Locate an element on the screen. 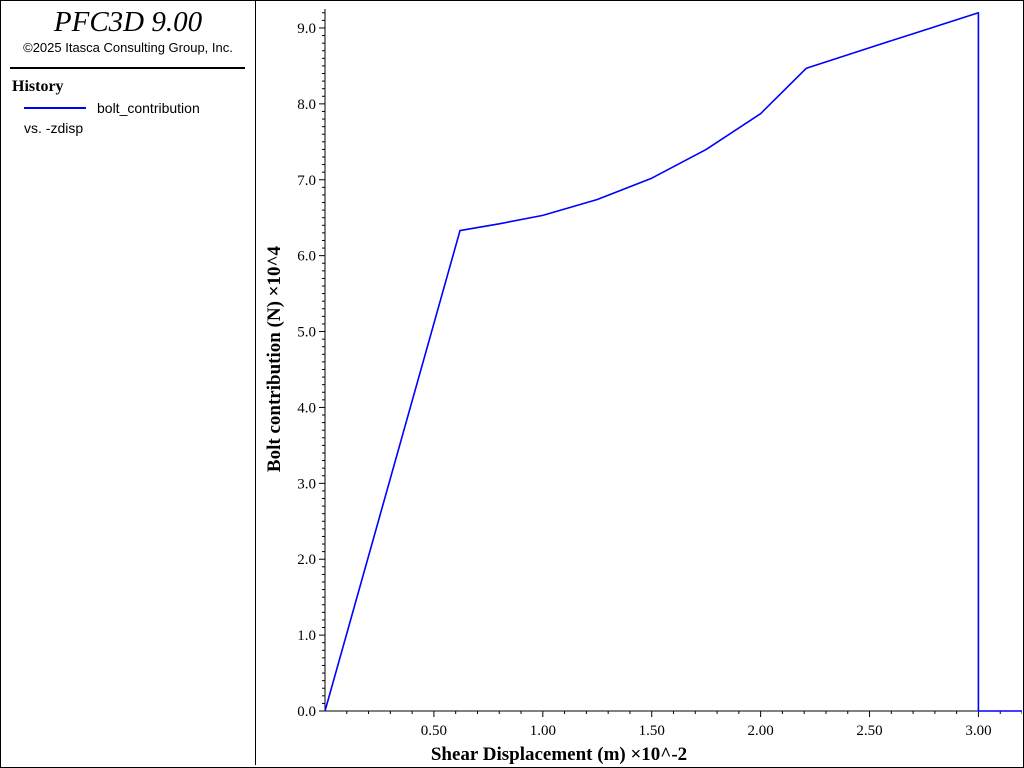 This screenshot has width=1024, height=768. legend-series-label: bolt_contribution is located at coordinates (148, 108).